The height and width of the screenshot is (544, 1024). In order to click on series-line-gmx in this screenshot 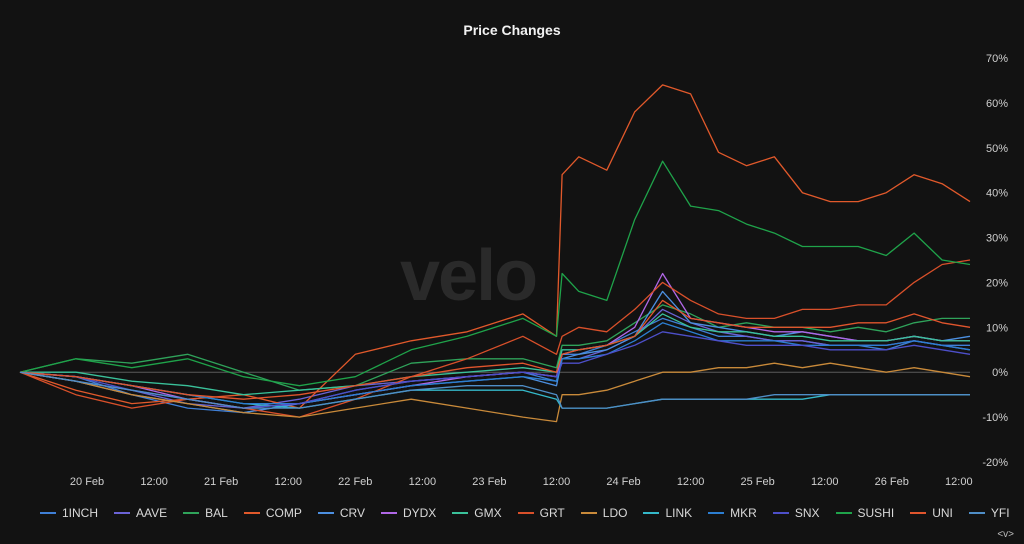, I will do `click(495, 354)`.